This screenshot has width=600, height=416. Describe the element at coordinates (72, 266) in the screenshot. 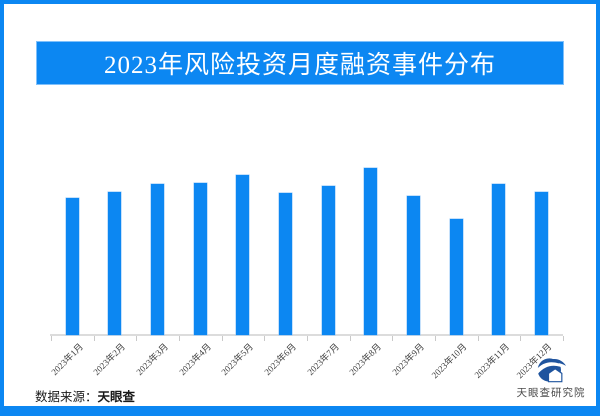

I see `bar-2023年1月` at that location.